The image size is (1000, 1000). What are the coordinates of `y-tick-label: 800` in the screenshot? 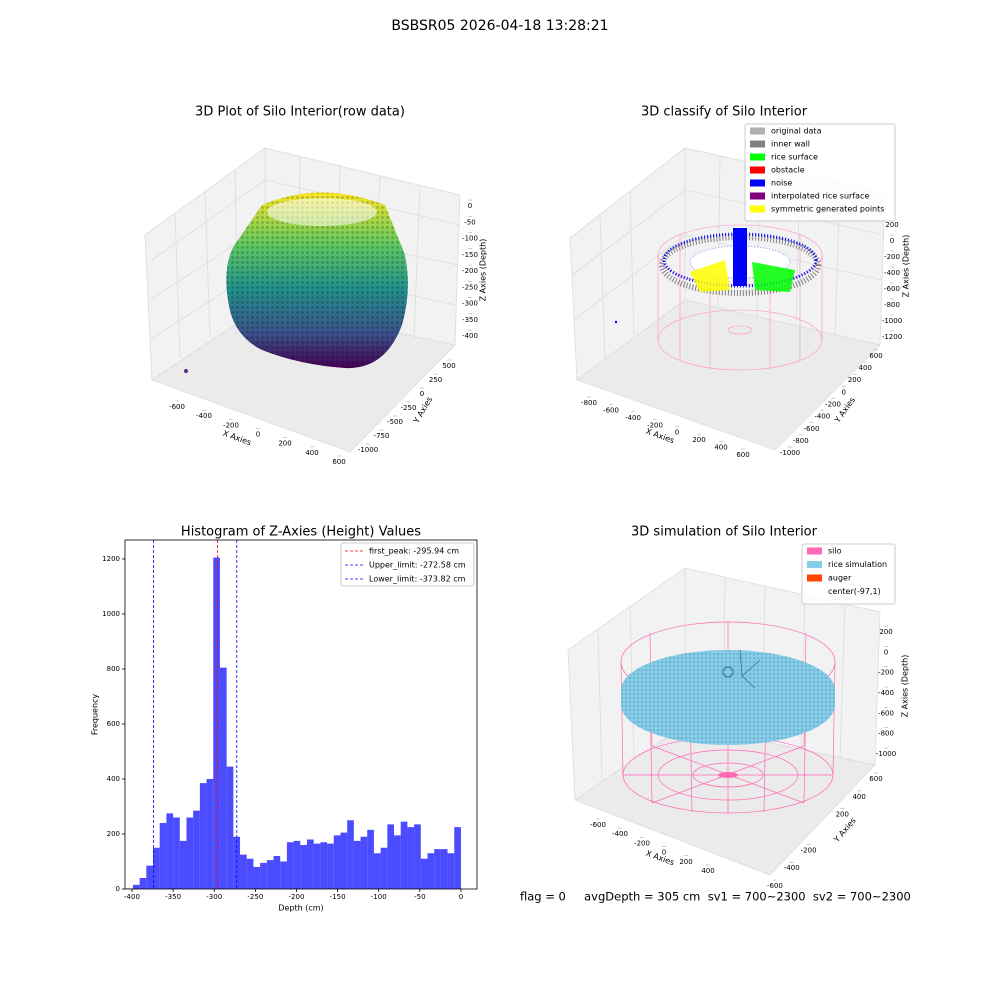 It's located at (113, 669).